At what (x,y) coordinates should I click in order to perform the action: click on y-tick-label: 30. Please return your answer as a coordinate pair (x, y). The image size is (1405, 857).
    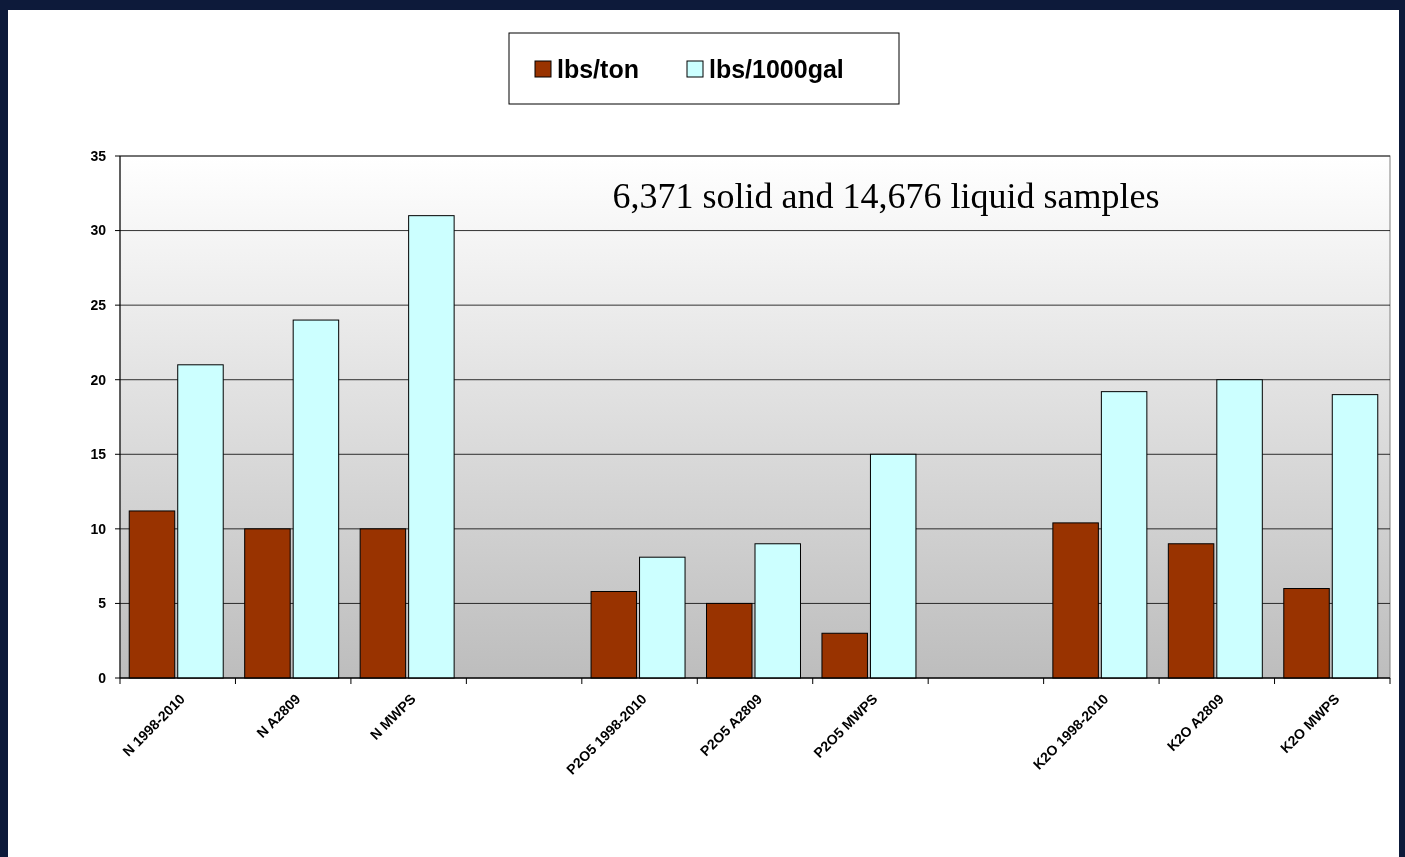
    Looking at the image, I should click on (98, 230).